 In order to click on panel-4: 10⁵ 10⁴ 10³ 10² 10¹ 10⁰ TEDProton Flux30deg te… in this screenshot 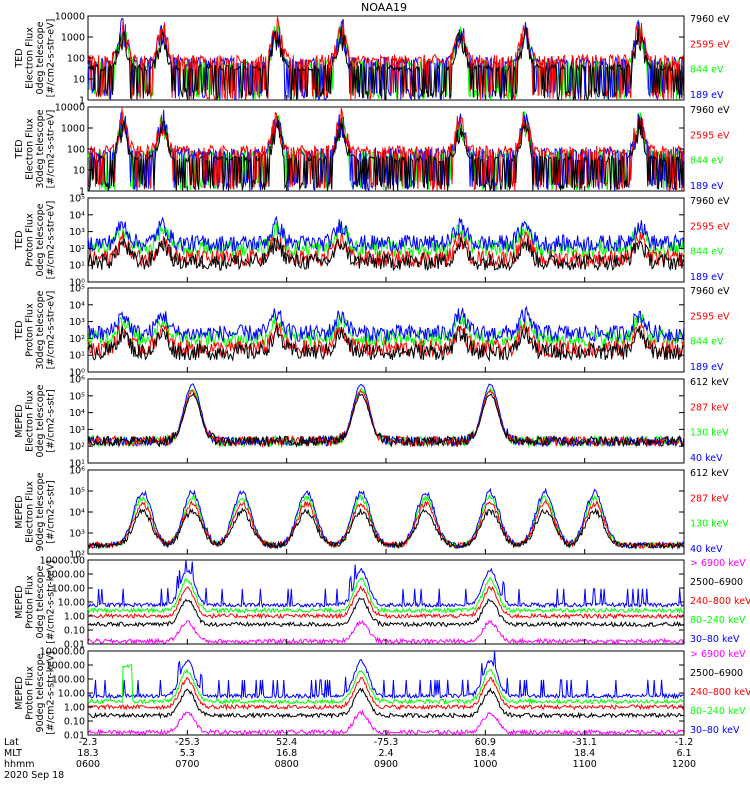, I will do `click(372, 331)`.